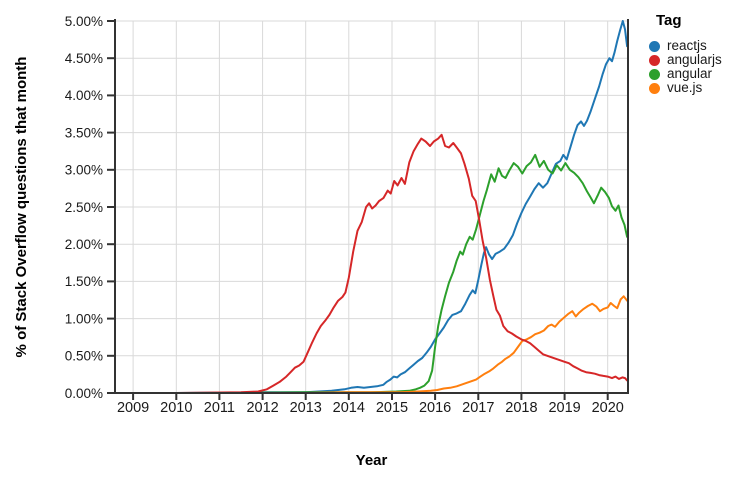 This screenshot has width=743, height=477. I want to click on x-tick-label: 2013, so click(306, 408).